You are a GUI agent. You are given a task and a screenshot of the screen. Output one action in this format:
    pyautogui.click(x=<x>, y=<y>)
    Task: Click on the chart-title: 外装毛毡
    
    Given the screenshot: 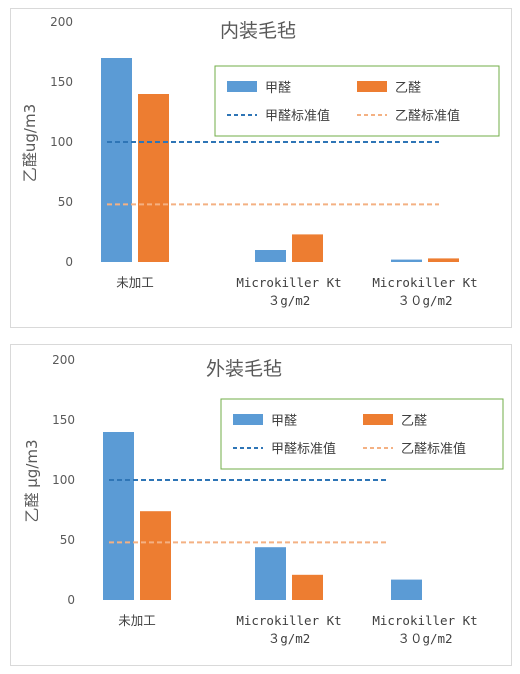 What is the action you would take?
    pyautogui.click(x=244, y=369)
    